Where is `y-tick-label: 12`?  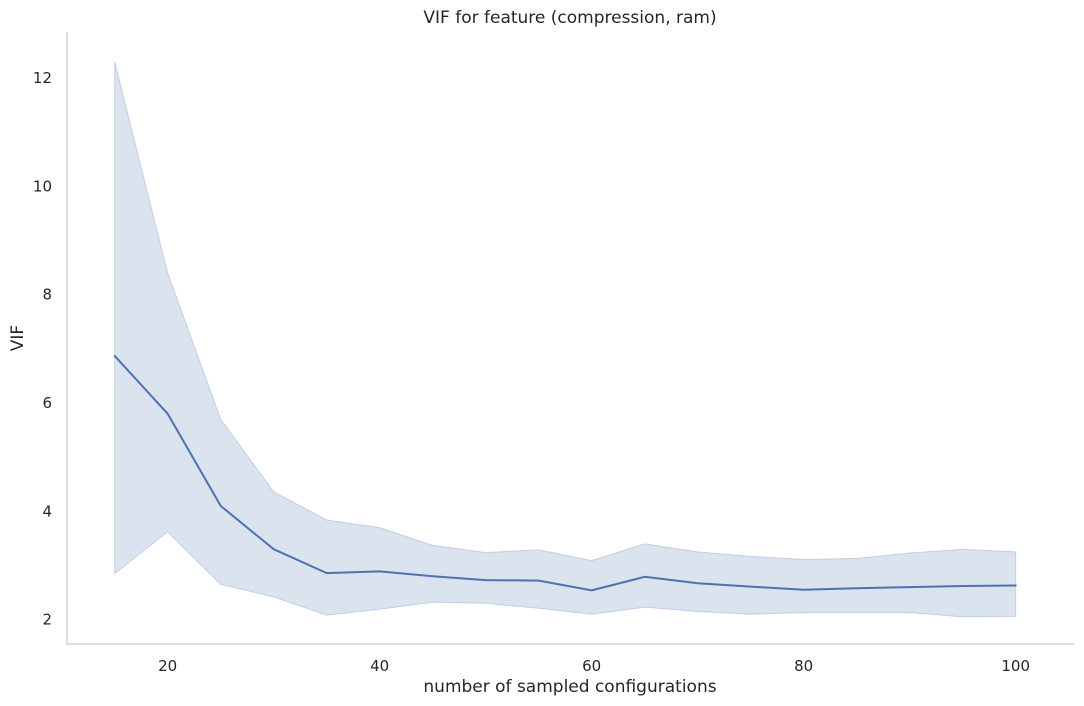
y-tick-label: 12 is located at coordinates (42, 78).